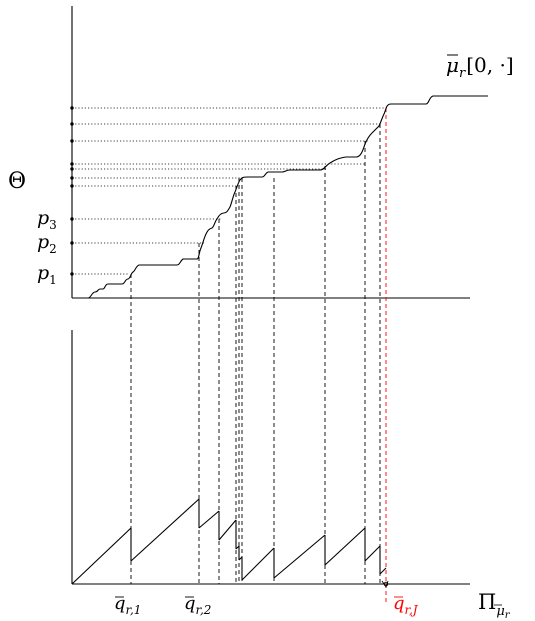 The image size is (535, 621). I want to click on y-tick-p3: p3, so click(47, 219).